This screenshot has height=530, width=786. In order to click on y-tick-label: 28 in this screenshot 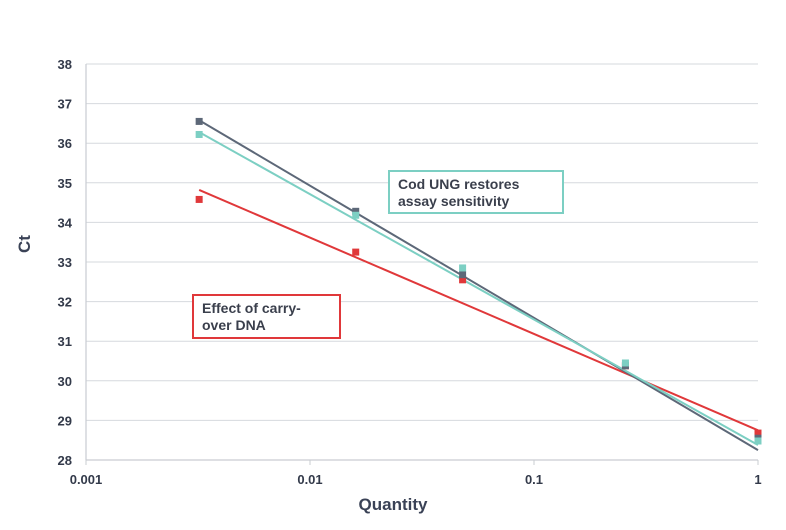, I will do `click(65, 460)`.